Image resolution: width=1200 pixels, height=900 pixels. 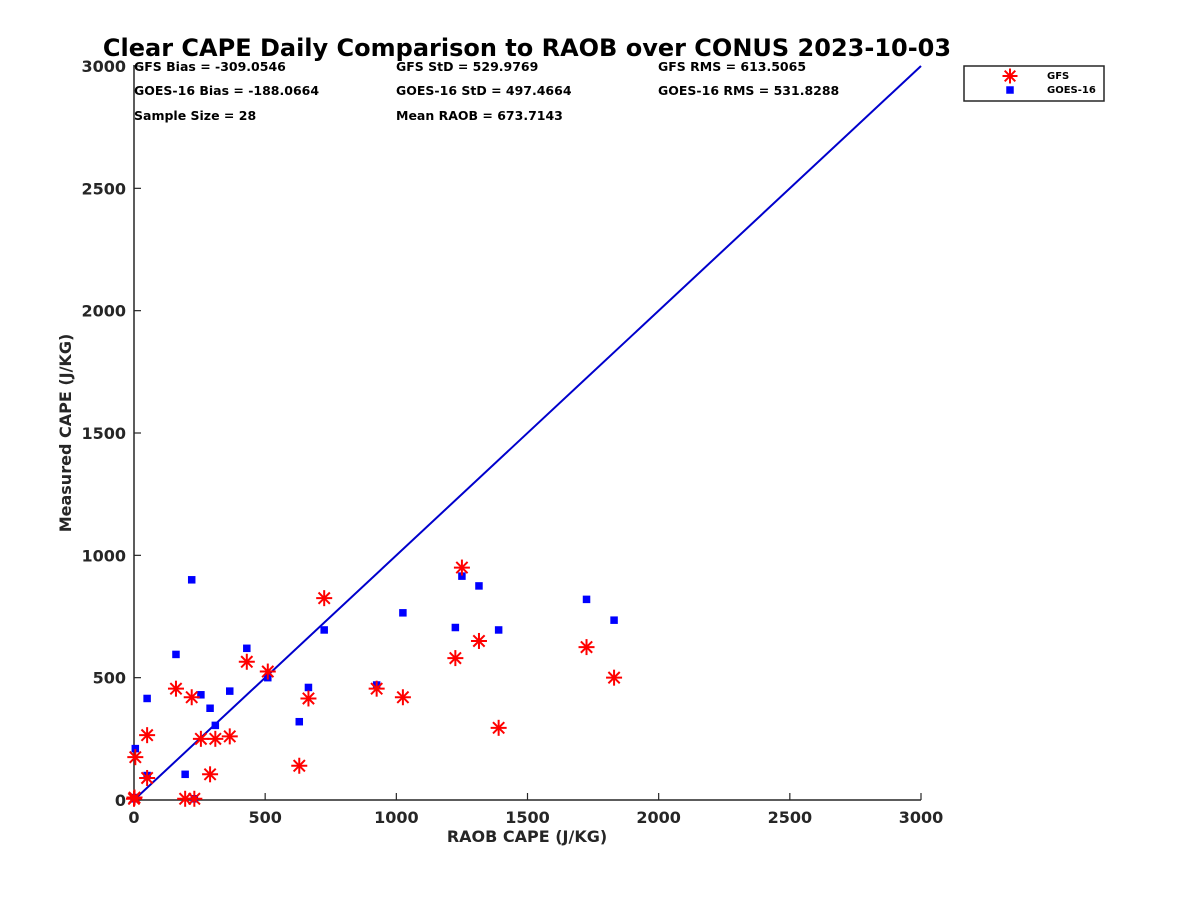 I want to click on legend: GFS GOES-16, so click(x=1034, y=83).